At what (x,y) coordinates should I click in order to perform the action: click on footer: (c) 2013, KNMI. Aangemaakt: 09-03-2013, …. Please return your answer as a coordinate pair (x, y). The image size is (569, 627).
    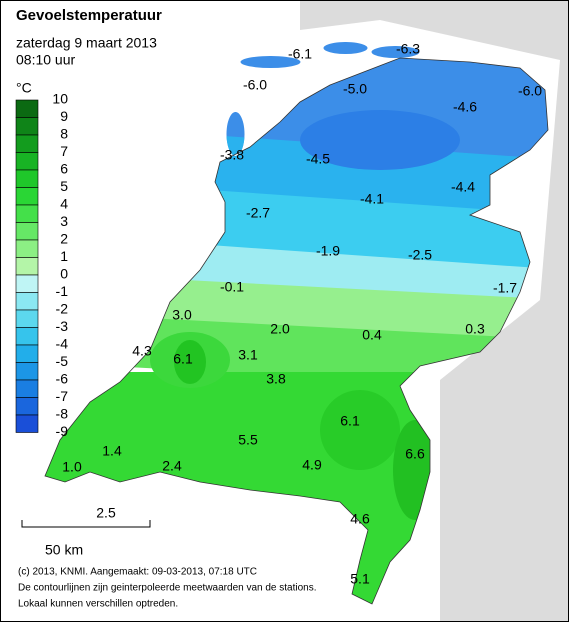
    Looking at the image, I should click on (167, 588).